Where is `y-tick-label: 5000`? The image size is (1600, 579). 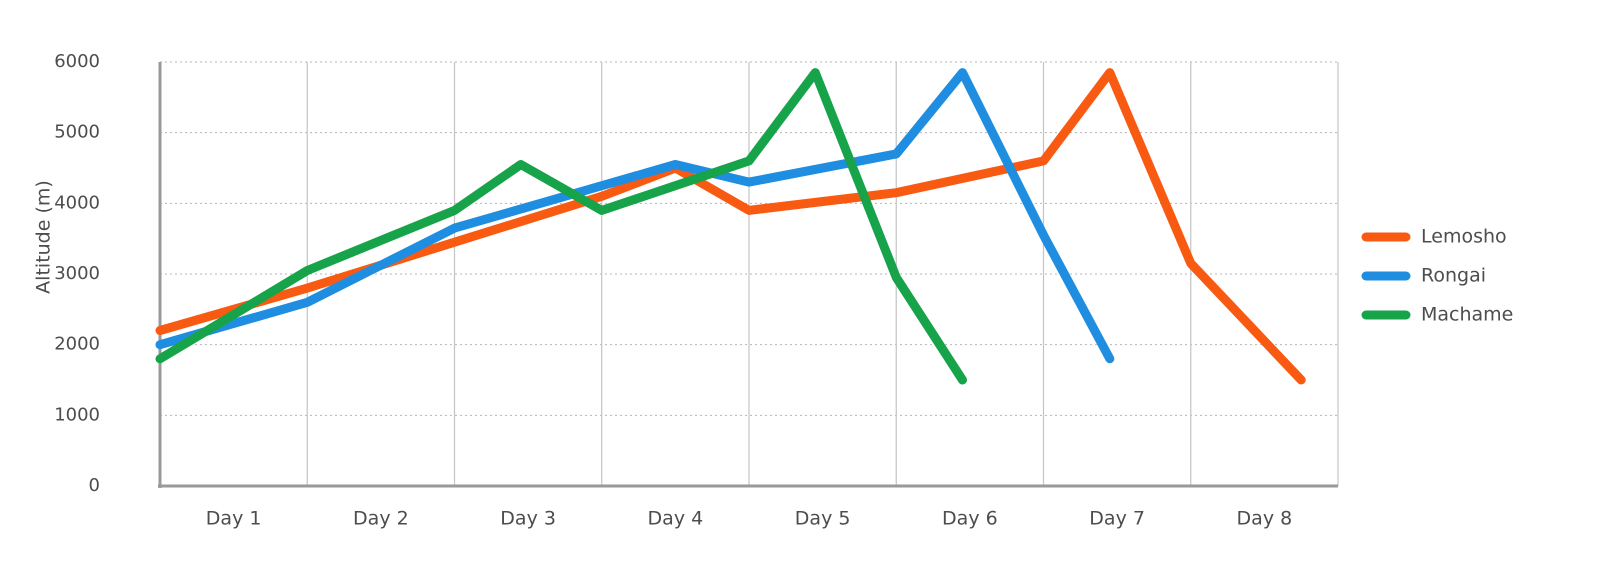
y-tick-label: 5000 is located at coordinates (77, 132).